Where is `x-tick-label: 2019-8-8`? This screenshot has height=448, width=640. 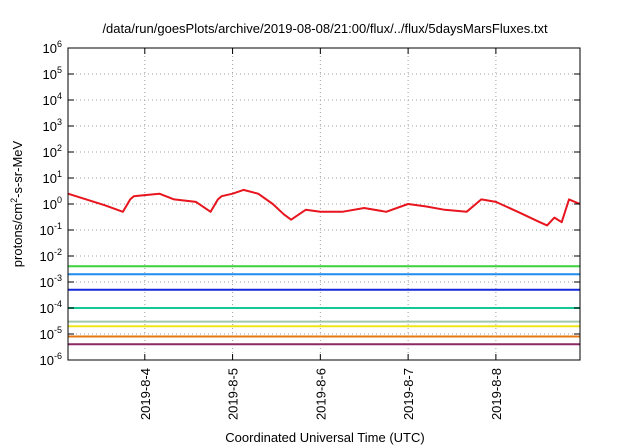 x-tick-label: 2019-8-8 is located at coordinates (496, 394).